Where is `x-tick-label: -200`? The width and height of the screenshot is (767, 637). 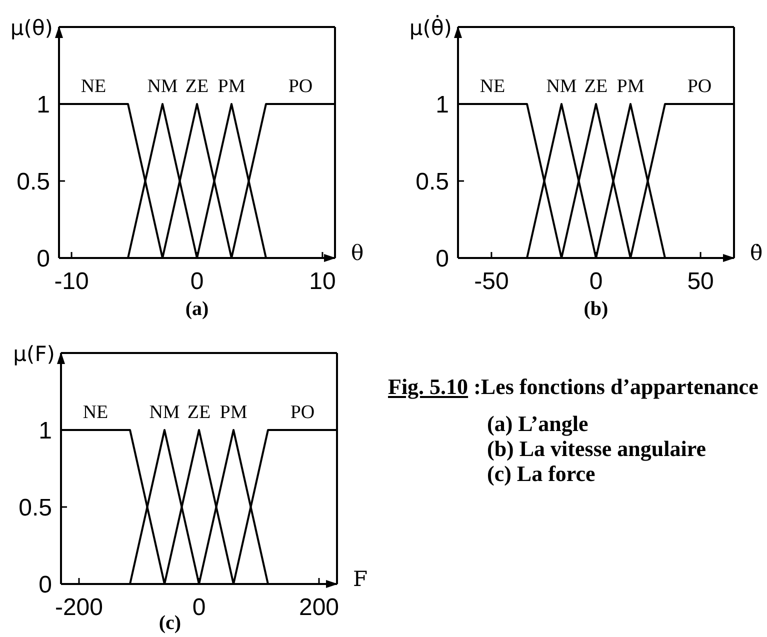 x-tick-label: -200 is located at coordinates (79, 608).